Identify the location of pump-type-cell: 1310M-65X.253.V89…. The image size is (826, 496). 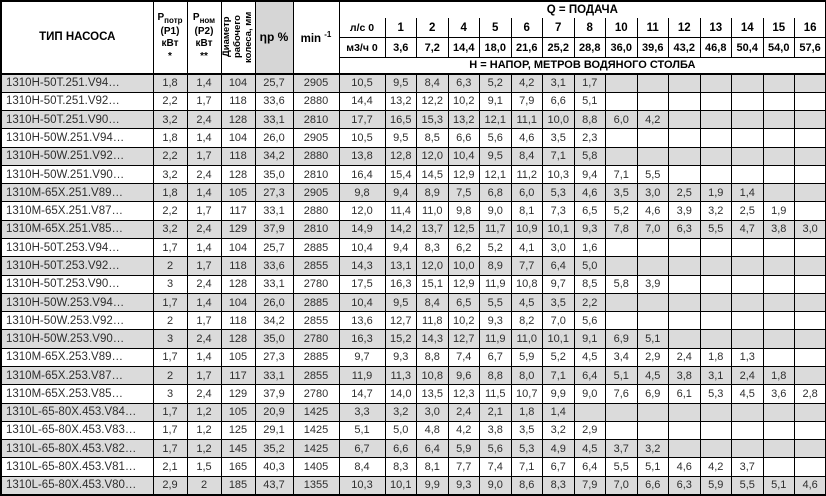
(77, 357).